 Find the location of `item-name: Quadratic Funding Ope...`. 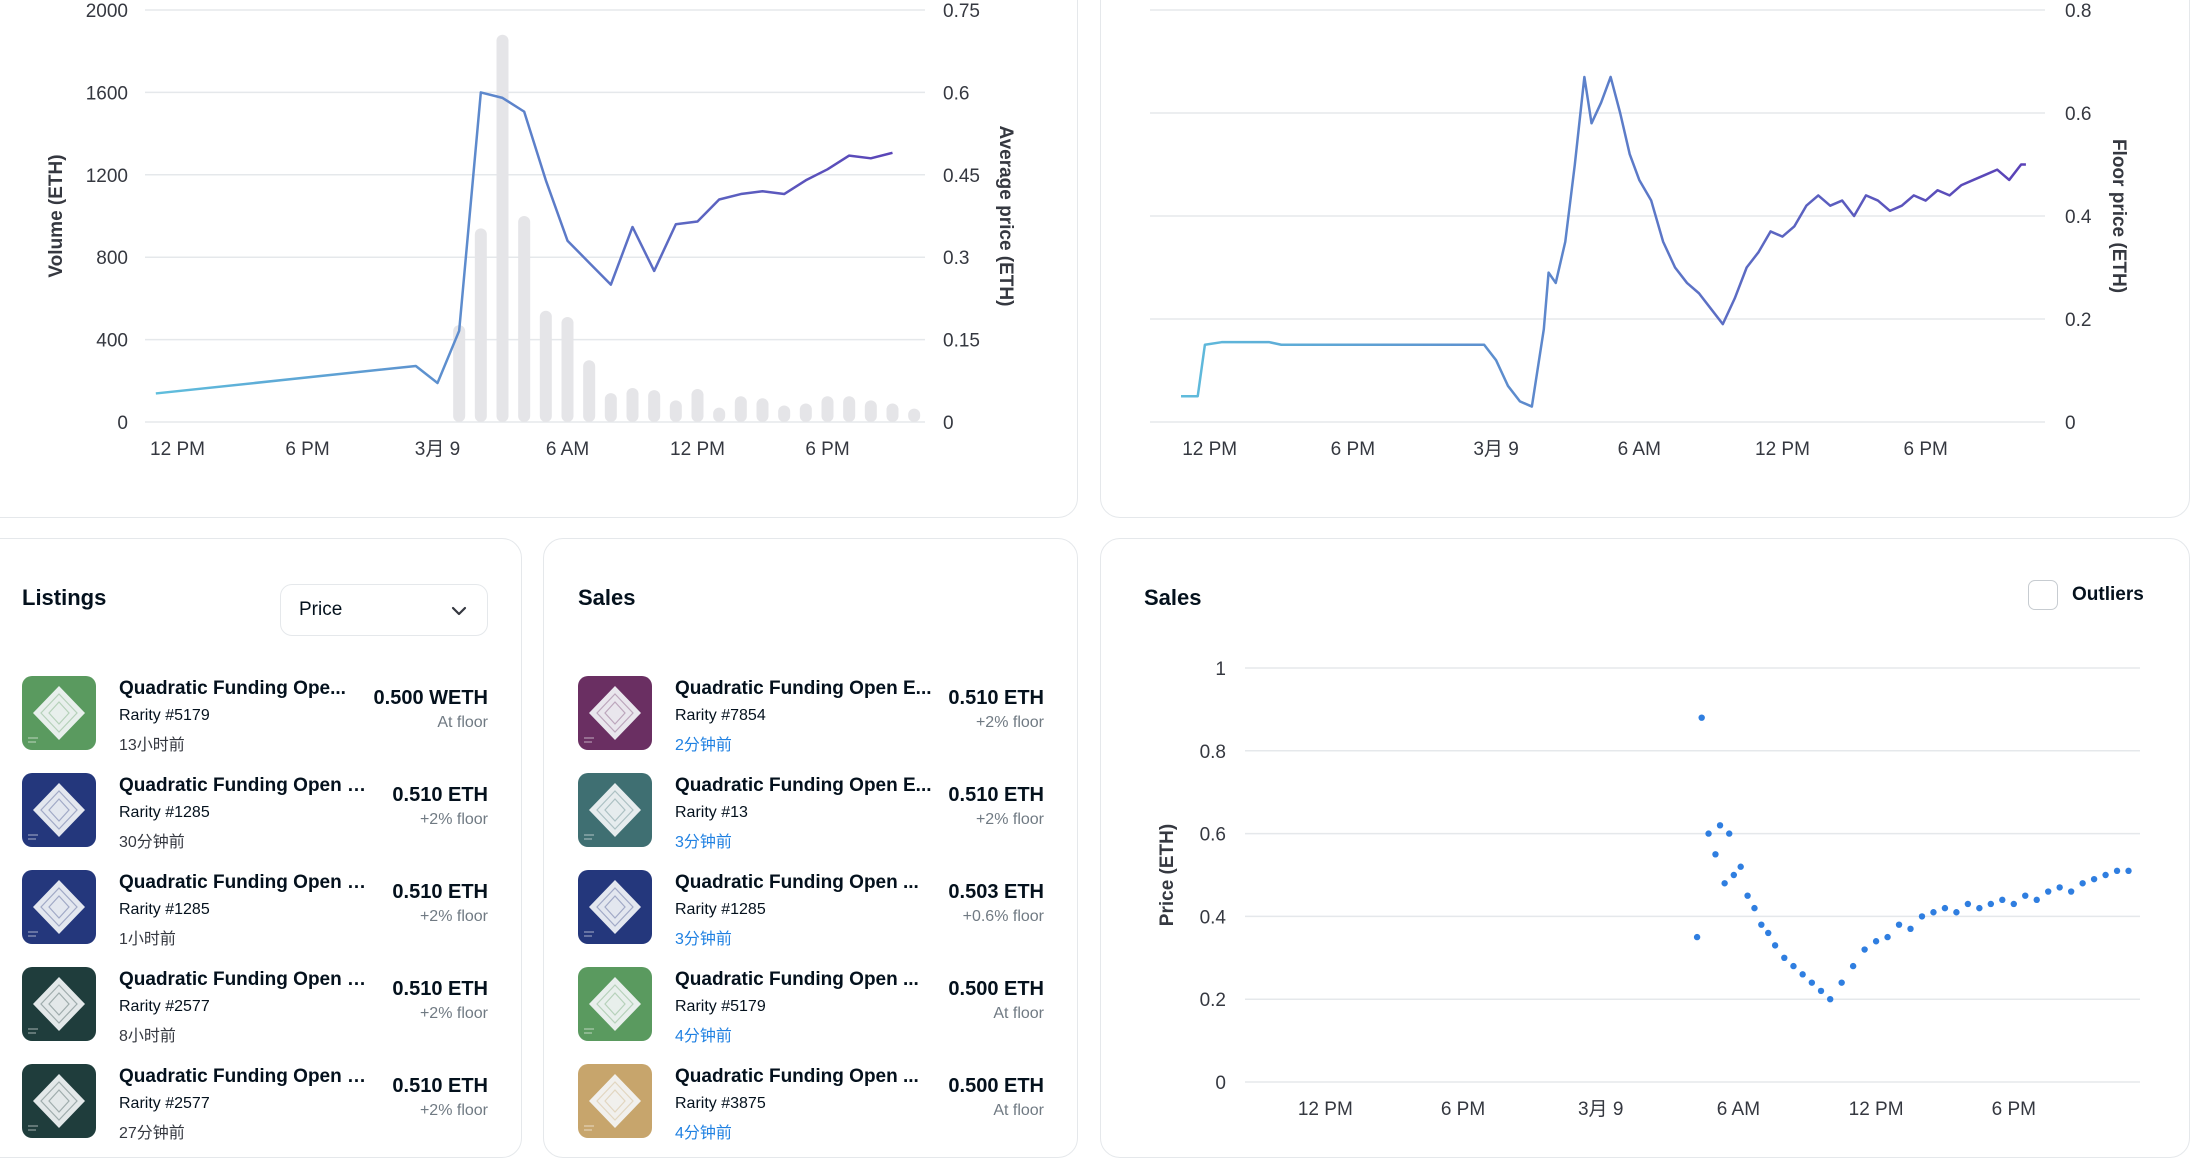

item-name: Quadratic Funding Ope... is located at coordinates (232, 688).